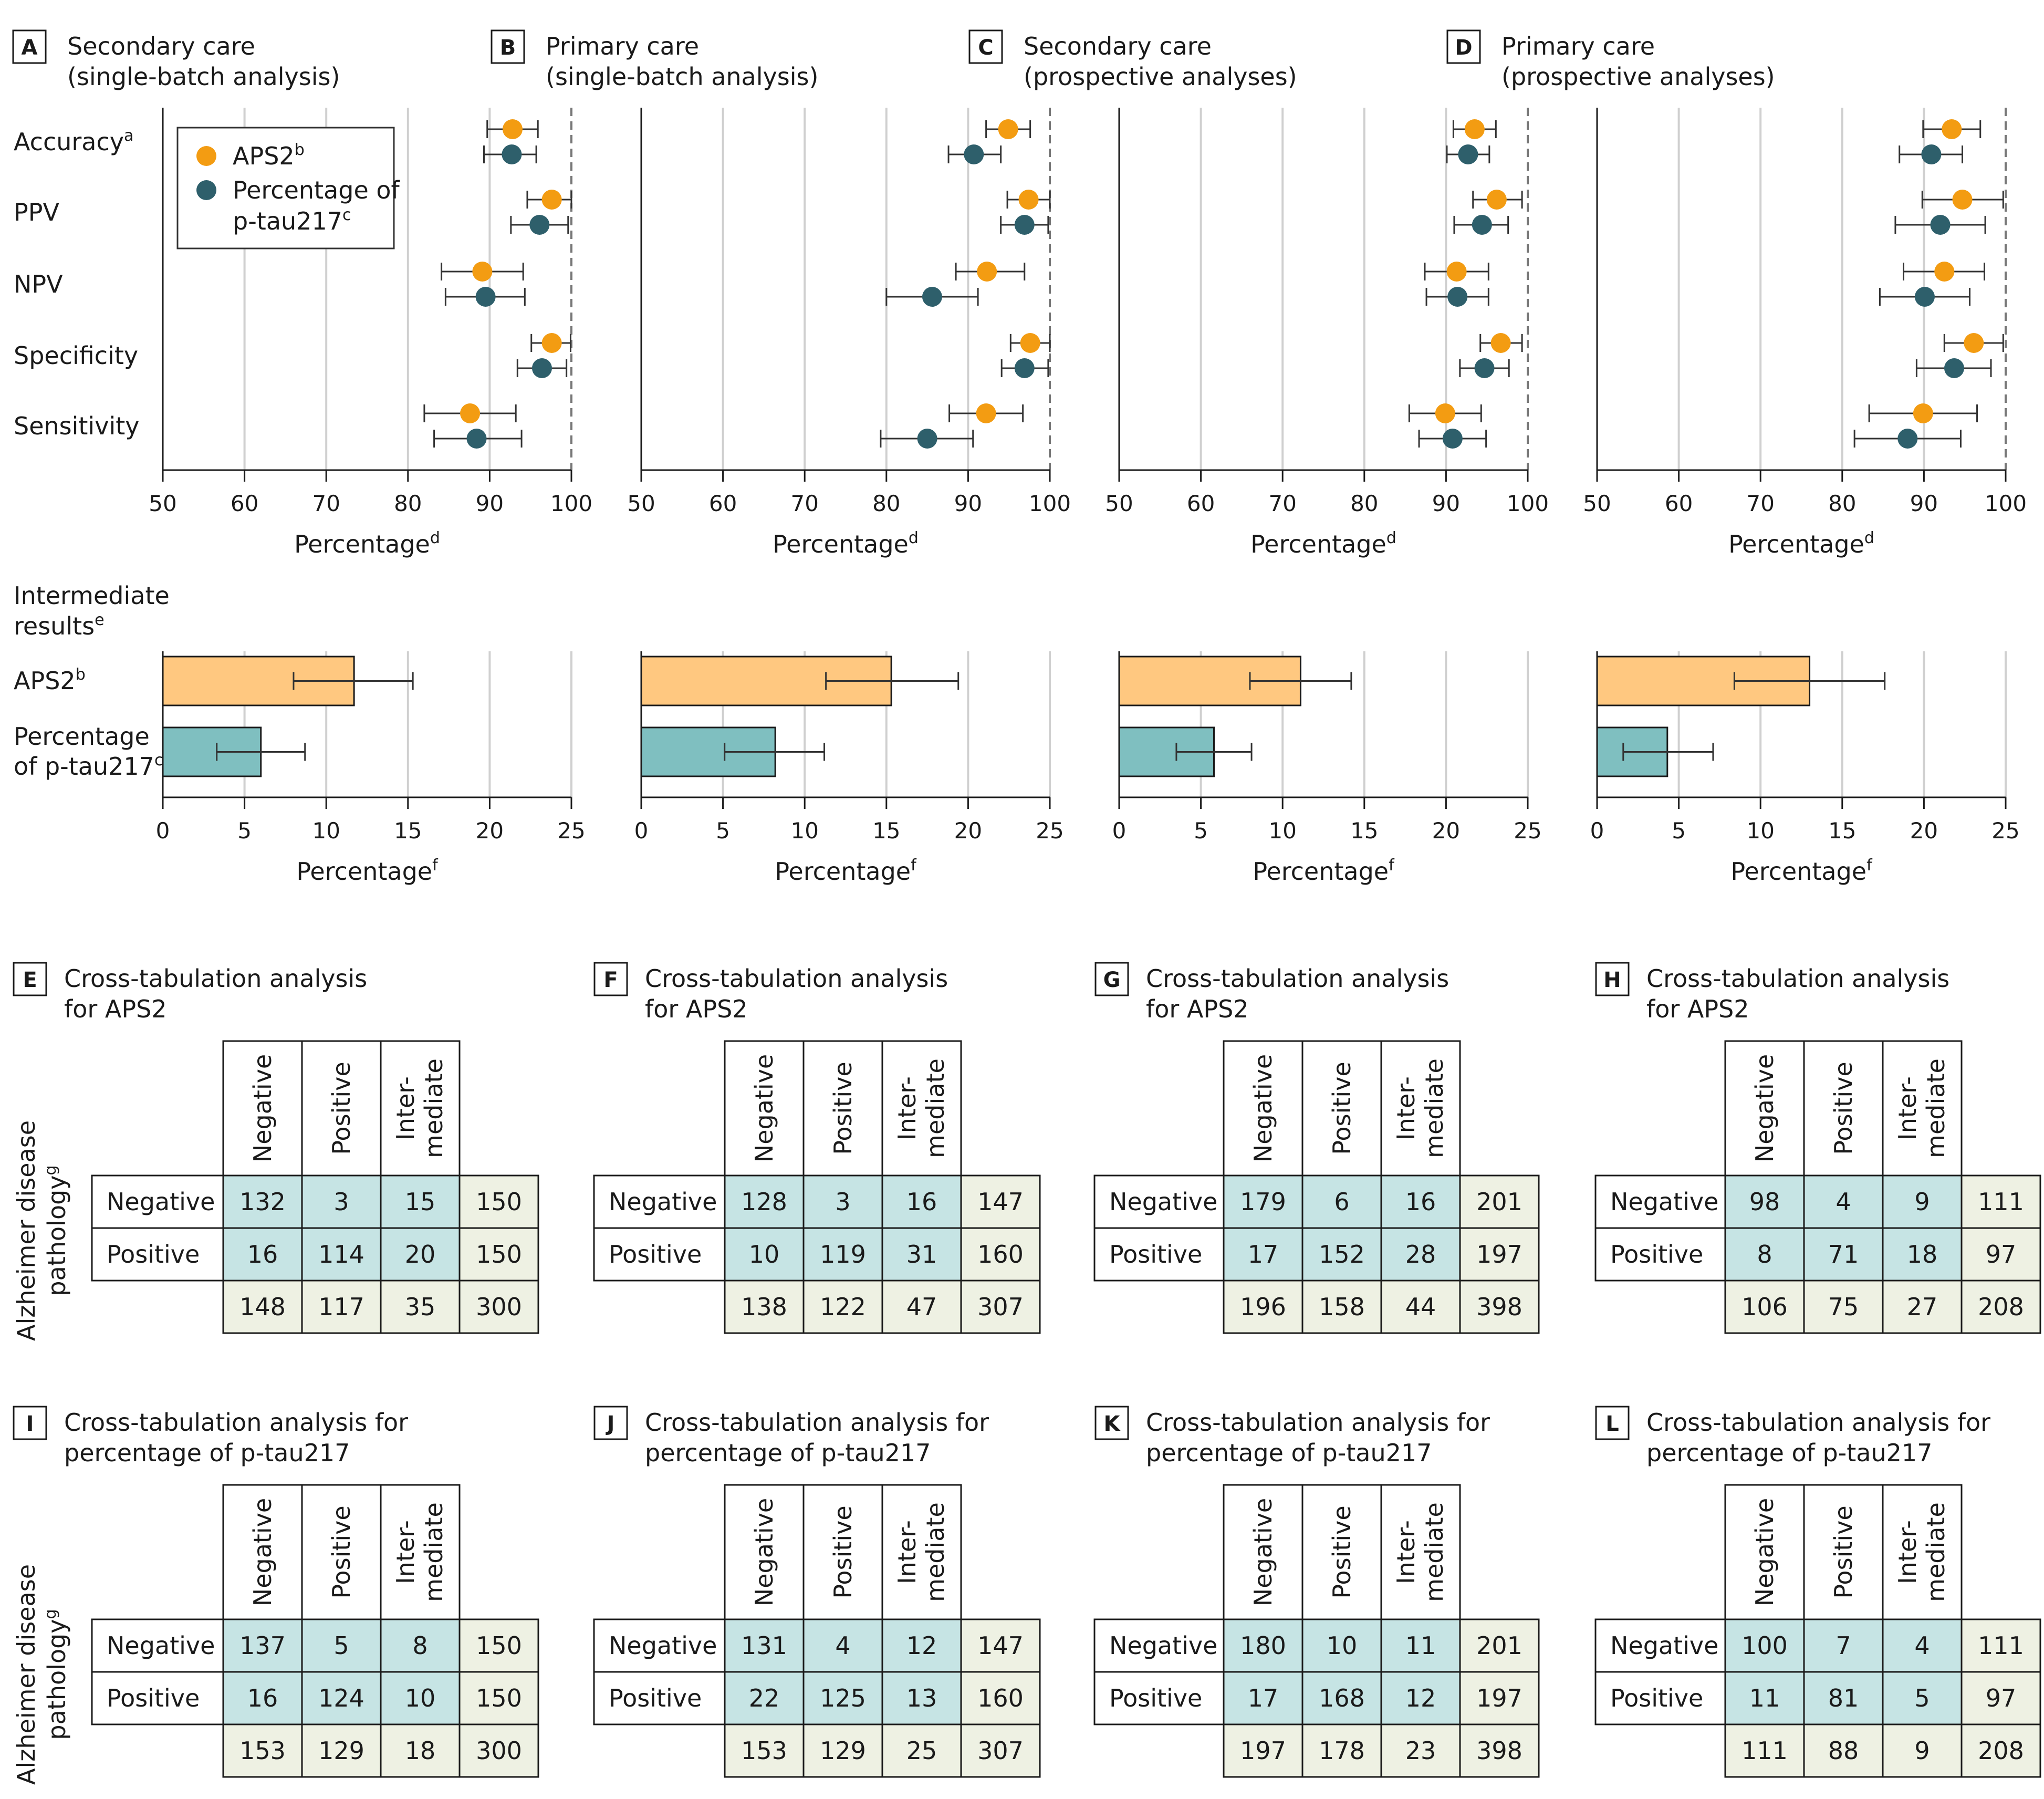 Image resolution: width=2044 pixels, height=1799 pixels. I want to click on x-tick-label: 80, so click(886, 503).